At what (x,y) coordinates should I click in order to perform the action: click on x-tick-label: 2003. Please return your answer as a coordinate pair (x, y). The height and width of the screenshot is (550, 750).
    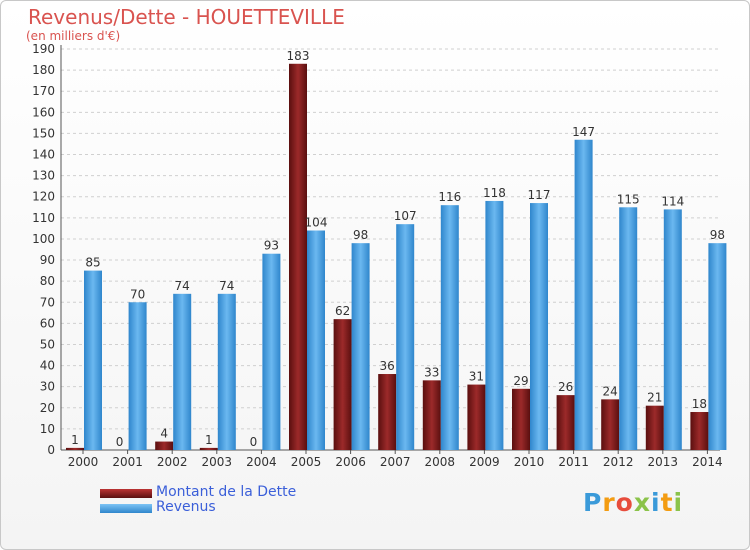
    Looking at the image, I should click on (217, 462).